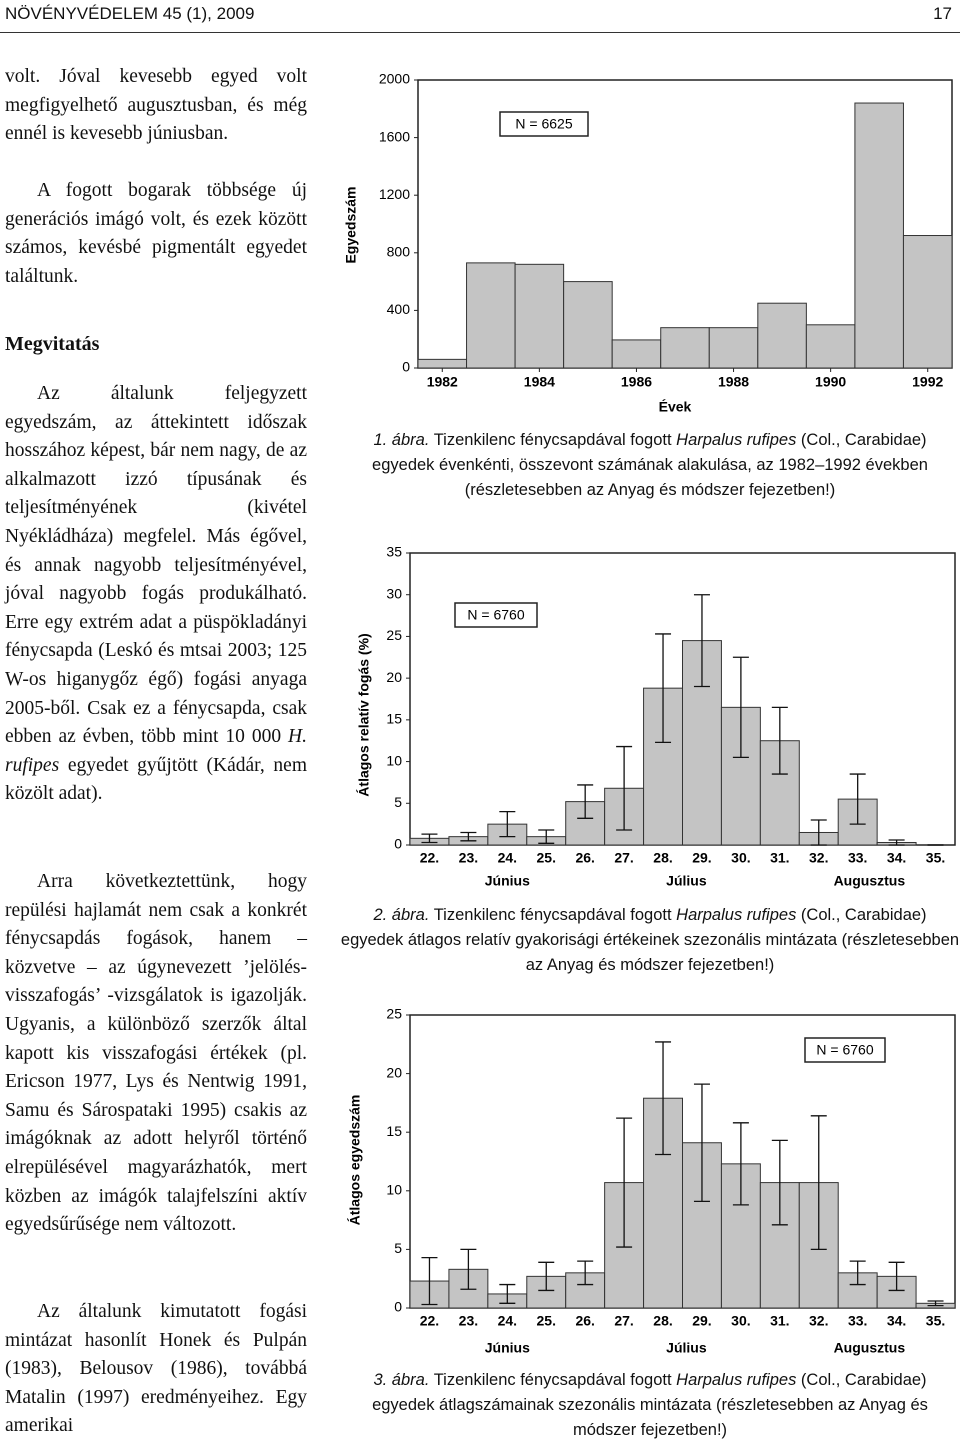  What do you see at coordinates (52, 344) in the screenshot?
I see `section-heading: Megvitatás` at bounding box center [52, 344].